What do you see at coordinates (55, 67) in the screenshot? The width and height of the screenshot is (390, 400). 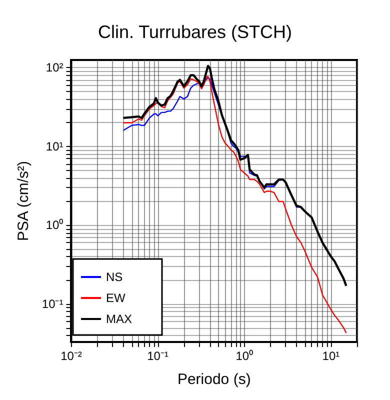 I see `y-tick-label: 10²` at bounding box center [55, 67].